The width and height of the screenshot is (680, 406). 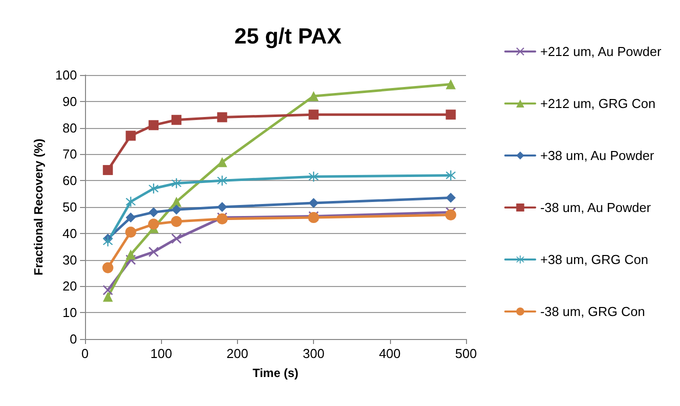 What do you see at coordinates (69, 207) in the screenshot?
I see `y-tick-label: 50` at bounding box center [69, 207].